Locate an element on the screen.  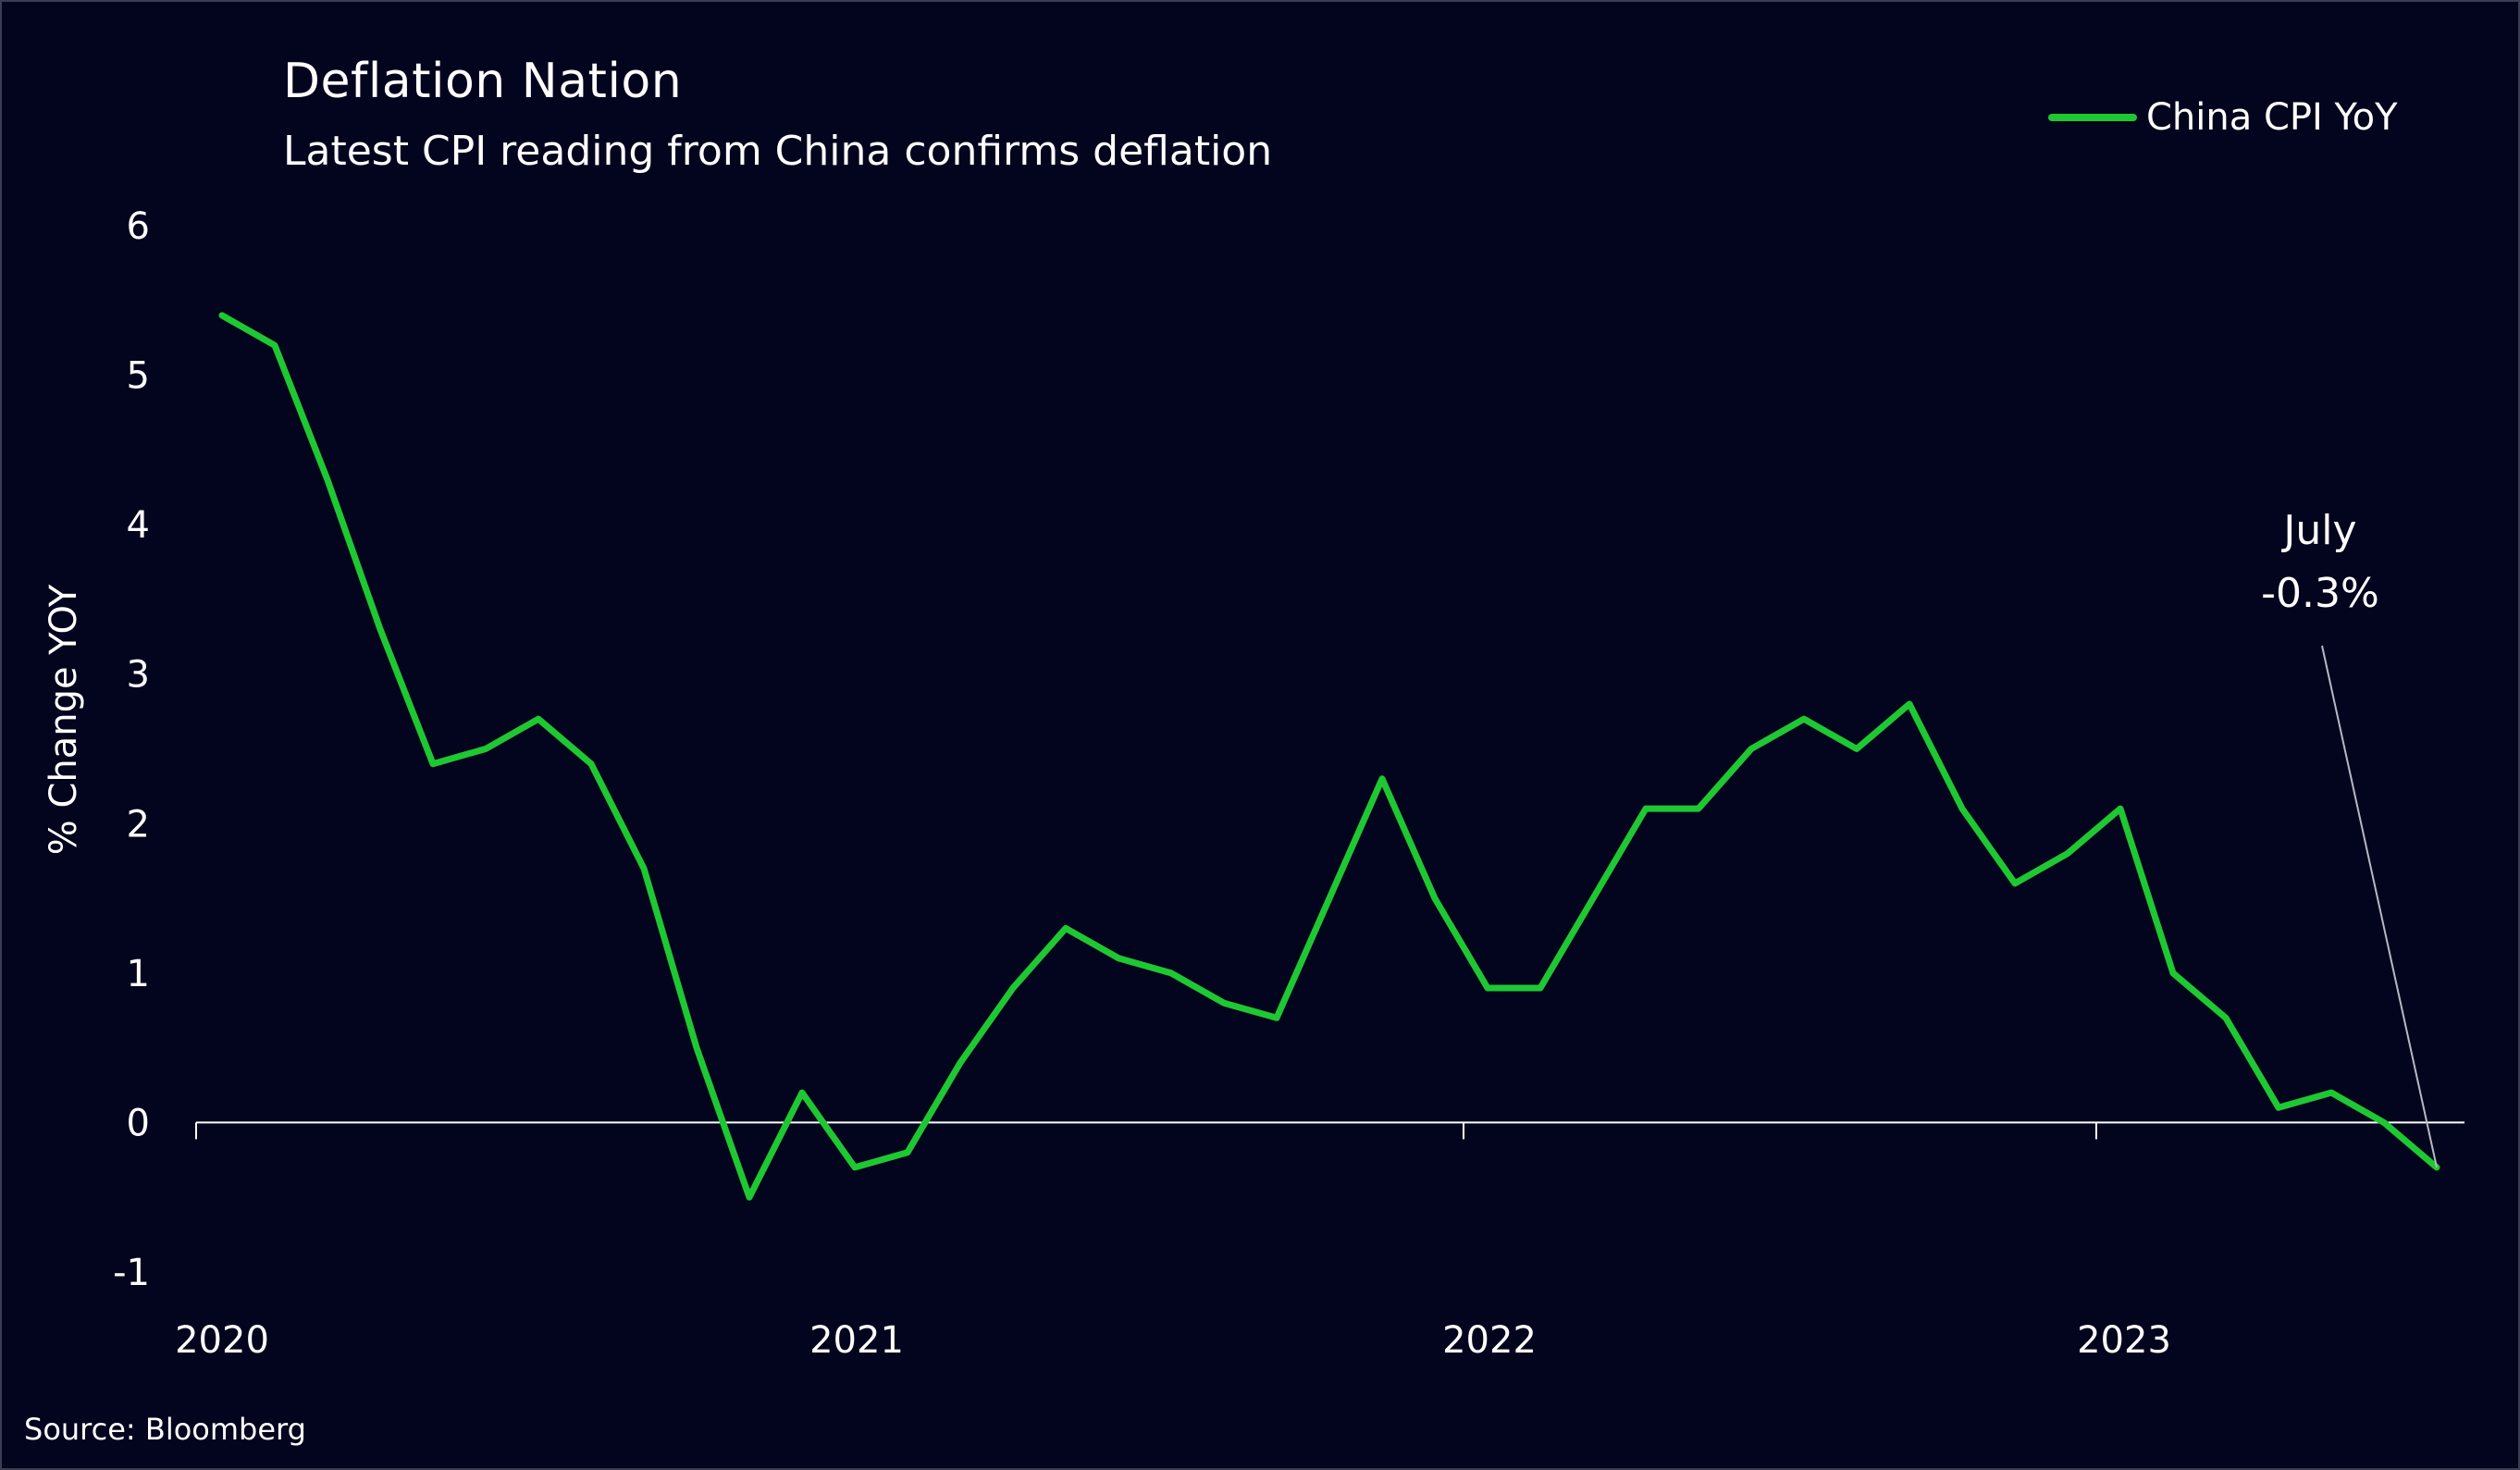
y-tick-label: 4 is located at coordinates (138, 525).